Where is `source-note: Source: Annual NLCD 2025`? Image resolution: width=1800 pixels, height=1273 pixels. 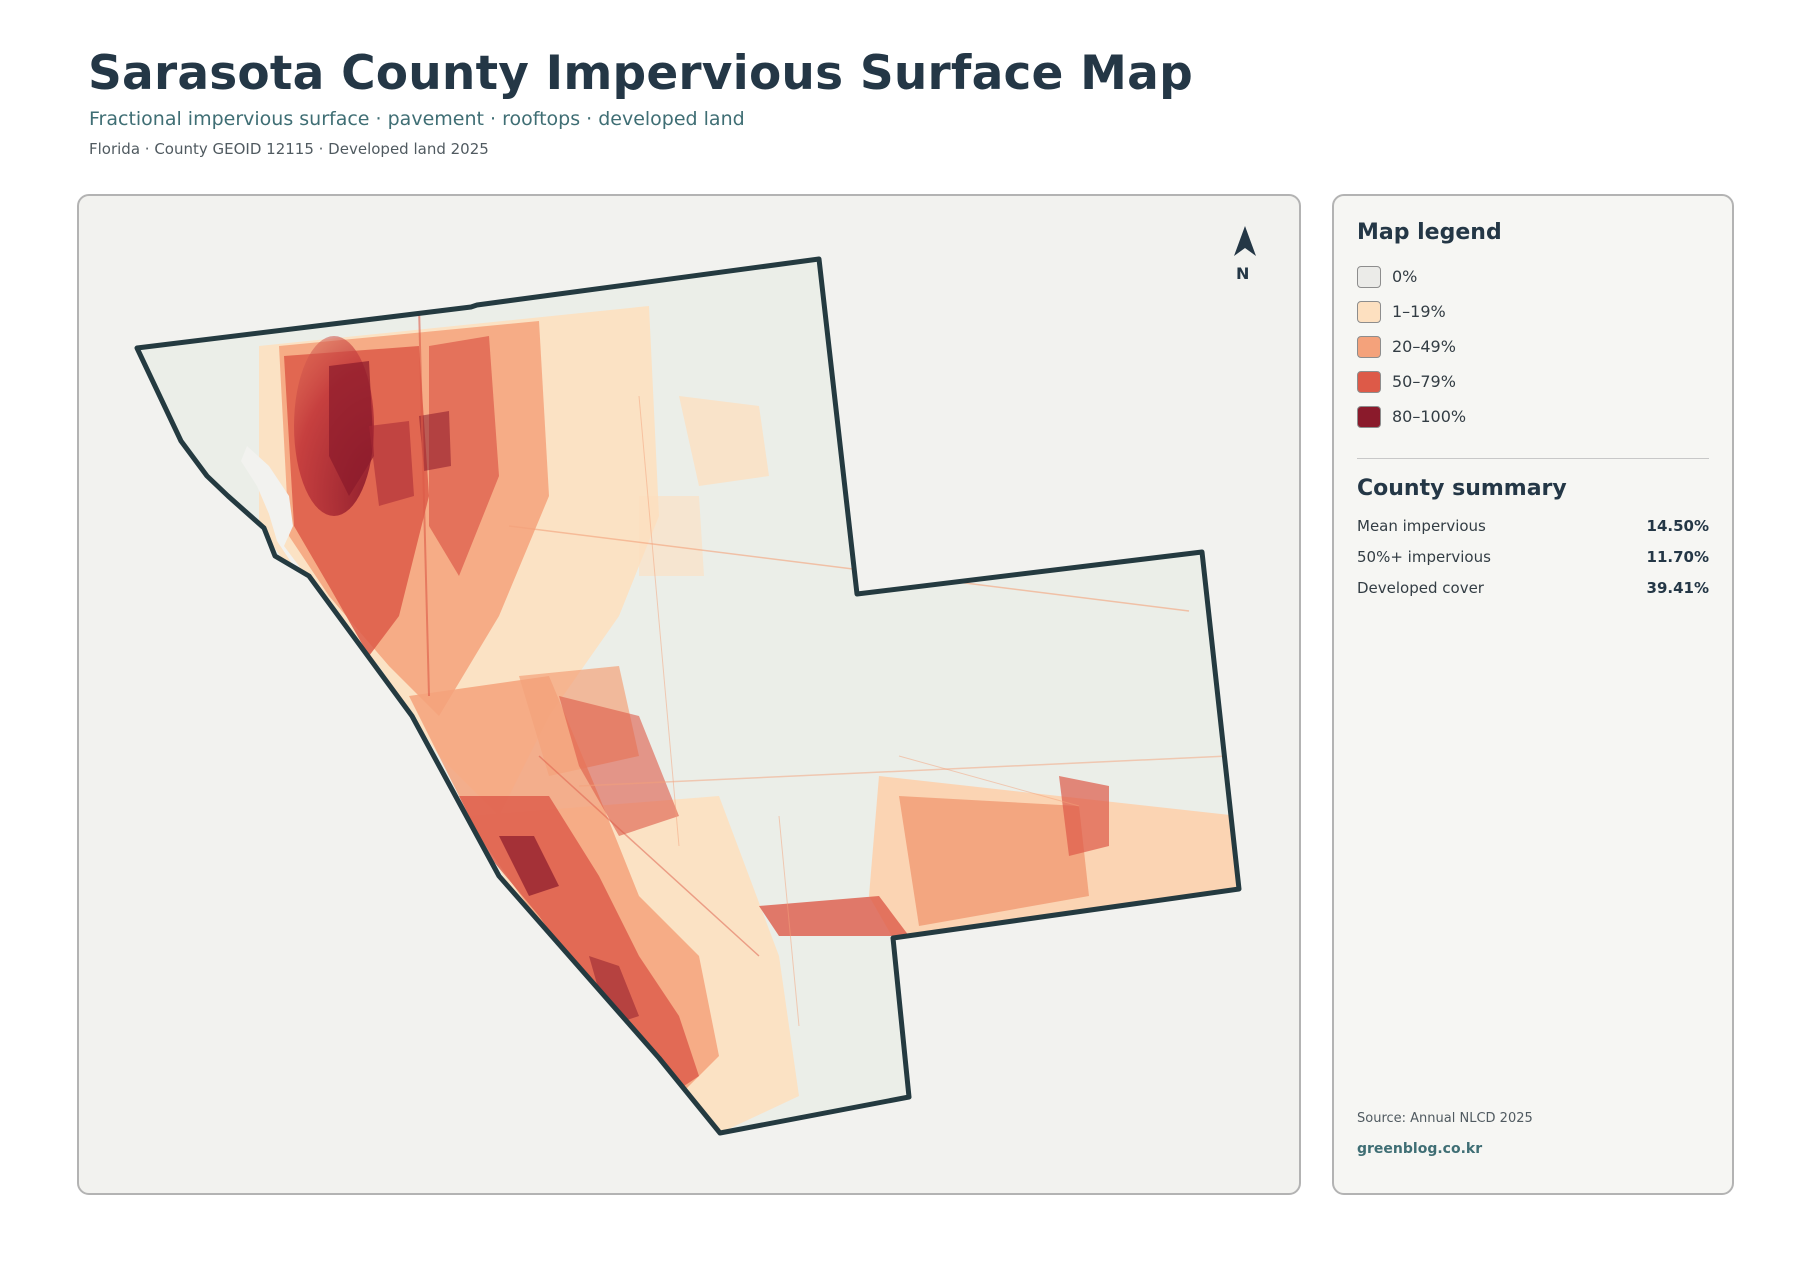
source-note: Source: Annual NLCD 2025 is located at coordinates (1445, 1118).